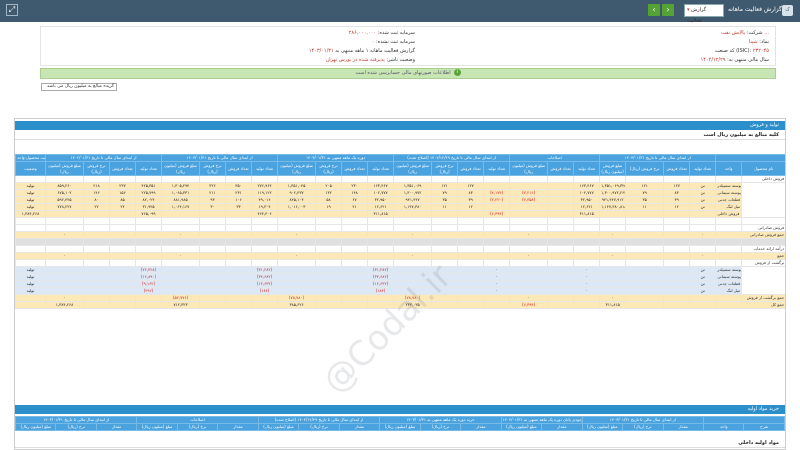 This screenshot has height=450, width=800. Describe the element at coordinates (763, 249) in the screenshot. I see `row-label: درآمد ارائه خدمات` at that location.